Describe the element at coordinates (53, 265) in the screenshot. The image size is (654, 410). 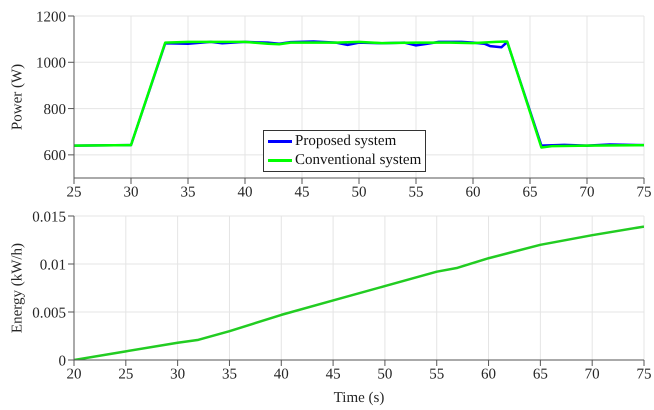
I see `y-tick-label: 0.01` at that location.